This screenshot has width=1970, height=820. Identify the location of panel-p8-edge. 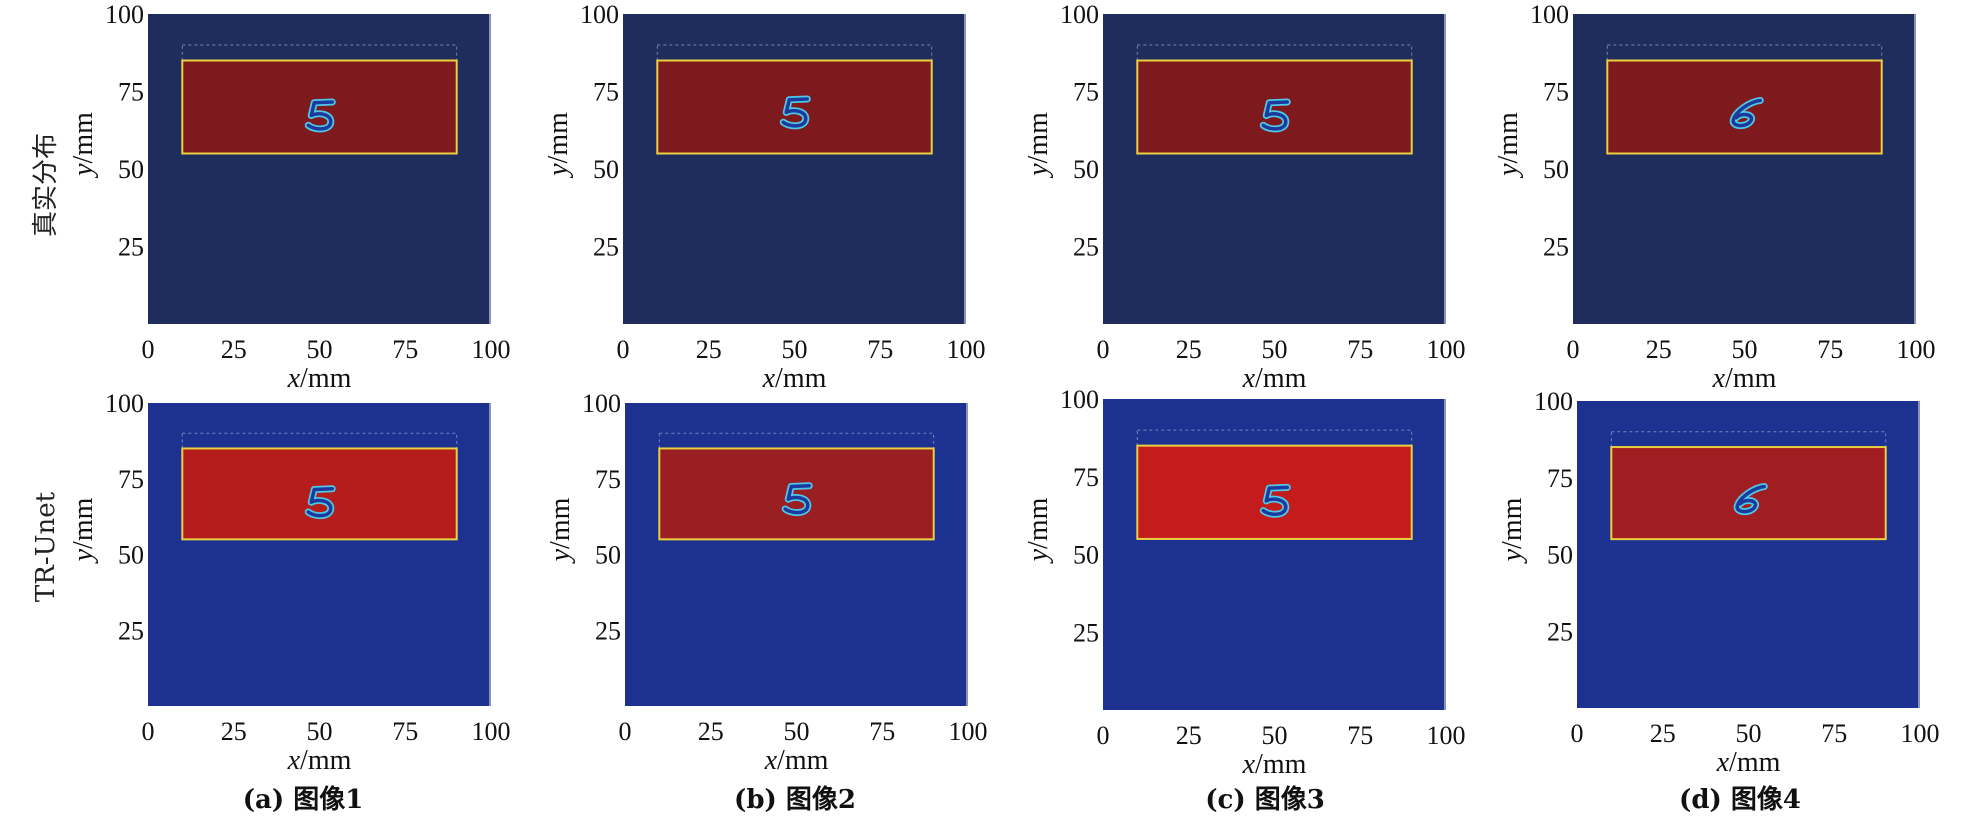
(1919, 554).